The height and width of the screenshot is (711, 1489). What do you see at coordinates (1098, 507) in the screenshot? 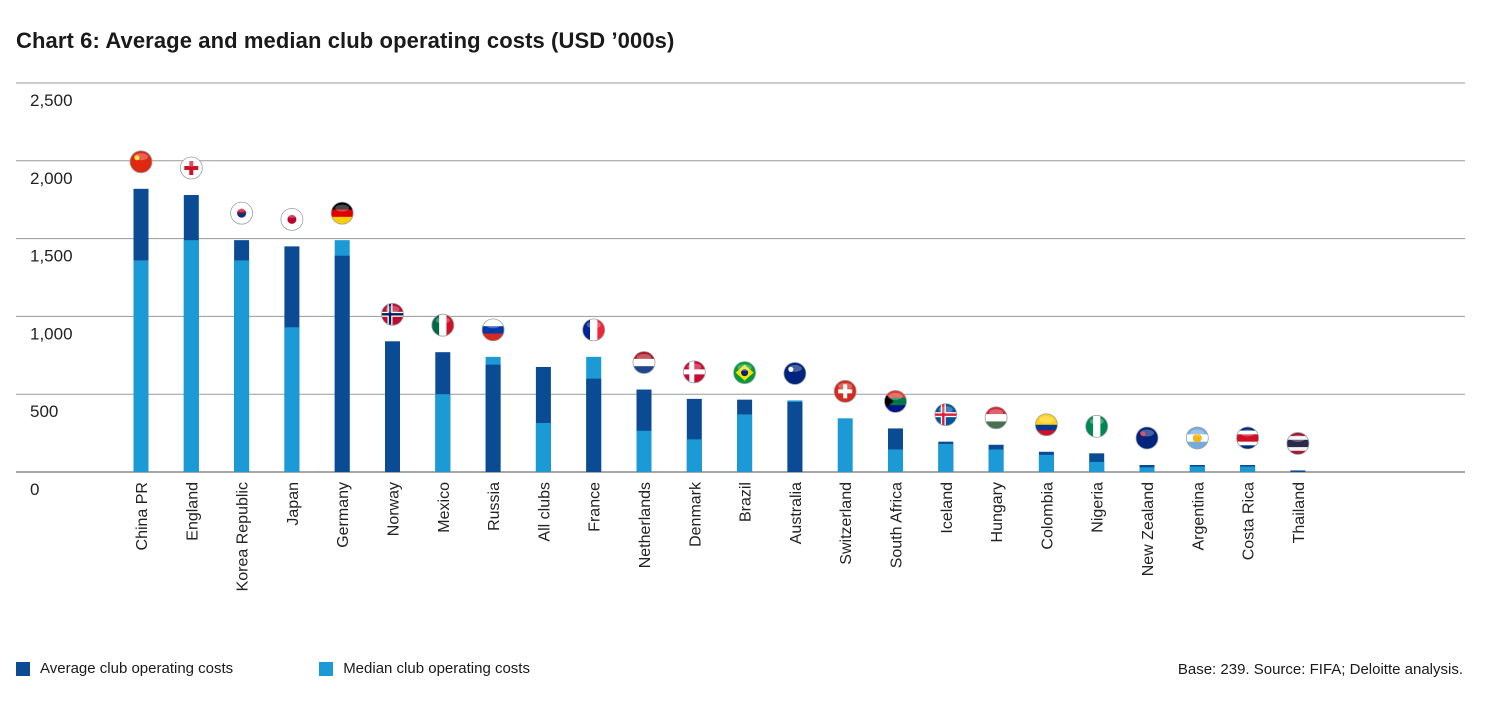
I see `x-tick-label: Nigeria` at bounding box center [1098, 507].